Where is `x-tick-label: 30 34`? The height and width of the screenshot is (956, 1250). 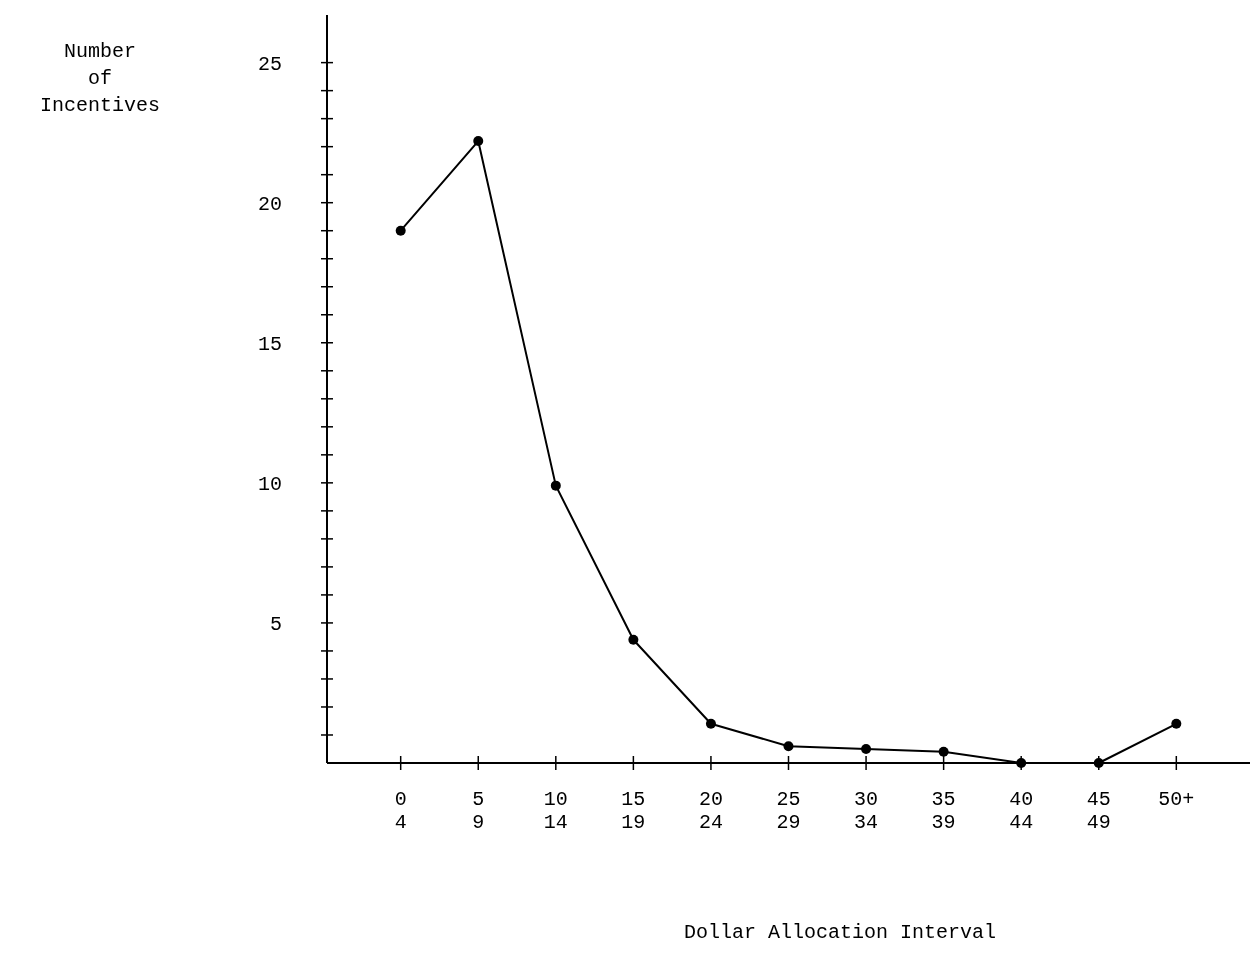
x-tick-label: 30 34 is located at coordinates (866, 811).